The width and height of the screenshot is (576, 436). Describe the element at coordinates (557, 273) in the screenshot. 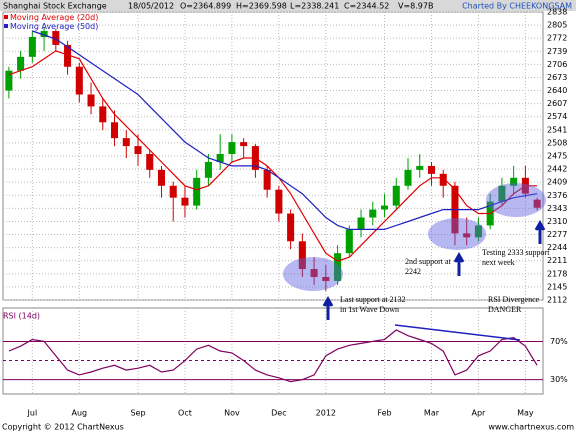

I see `y-tick-label: 2178` at that location.